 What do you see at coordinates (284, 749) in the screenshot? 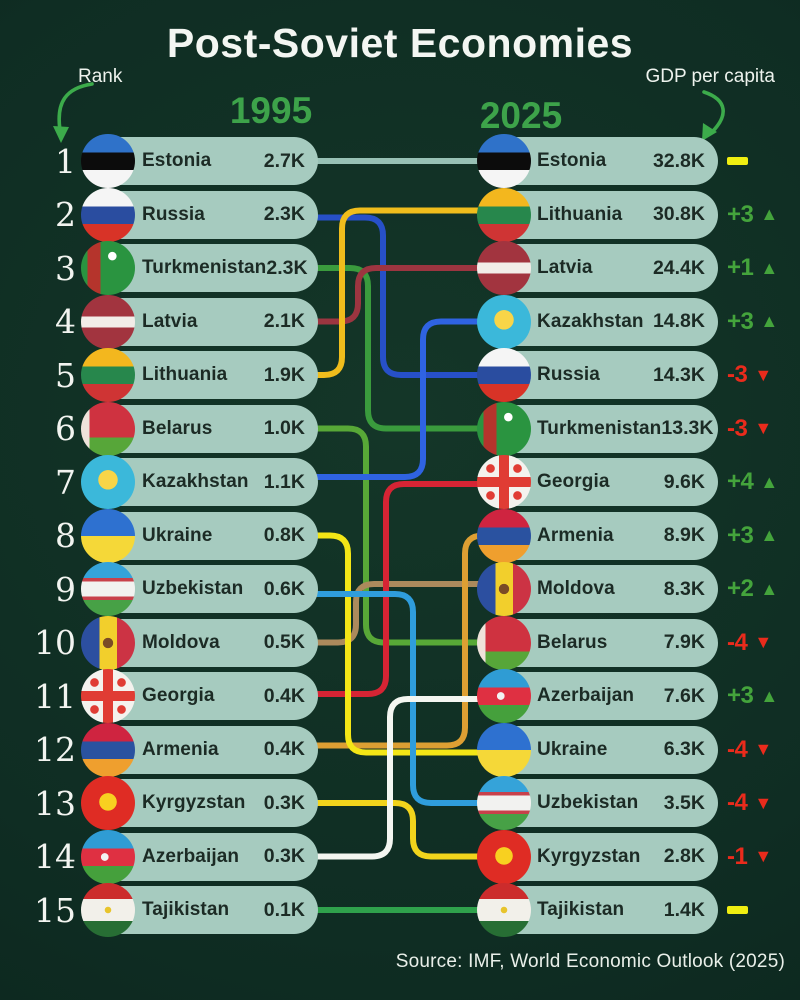
I see `gdp-value: 0.4K` at bounding box center [284, 749].